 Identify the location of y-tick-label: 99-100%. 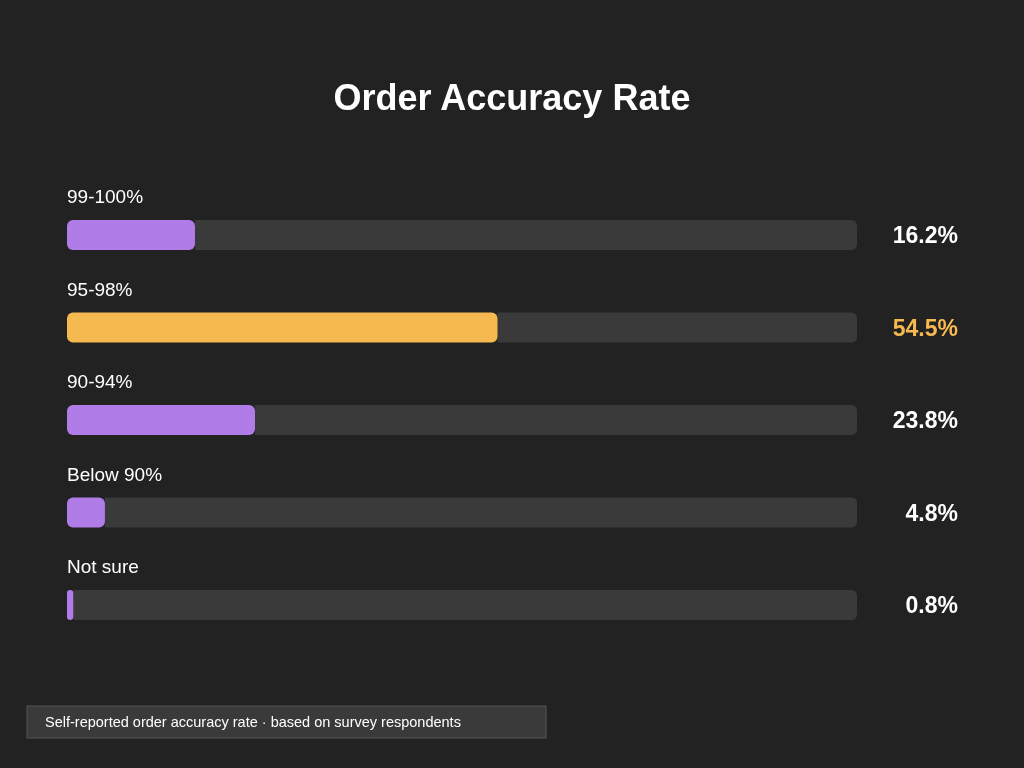
(105, 196).